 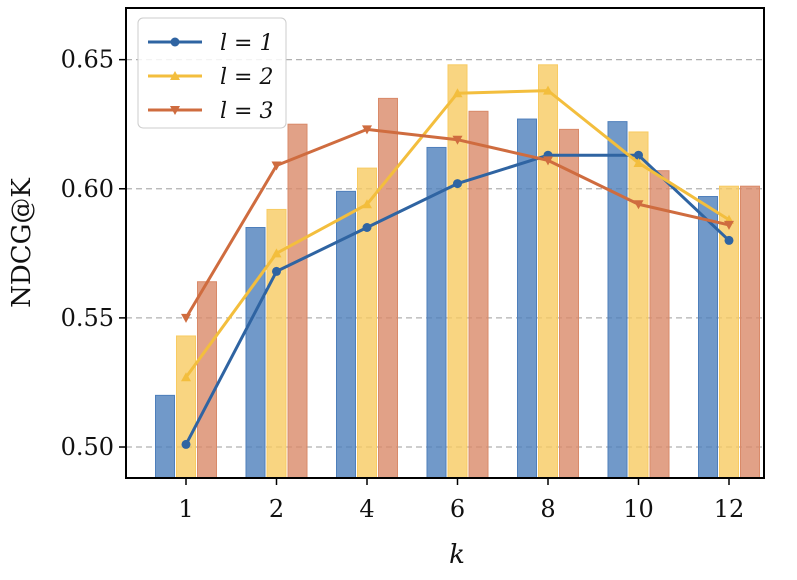 I want to click on x-axis-label: k, so click(x=457, y=555).